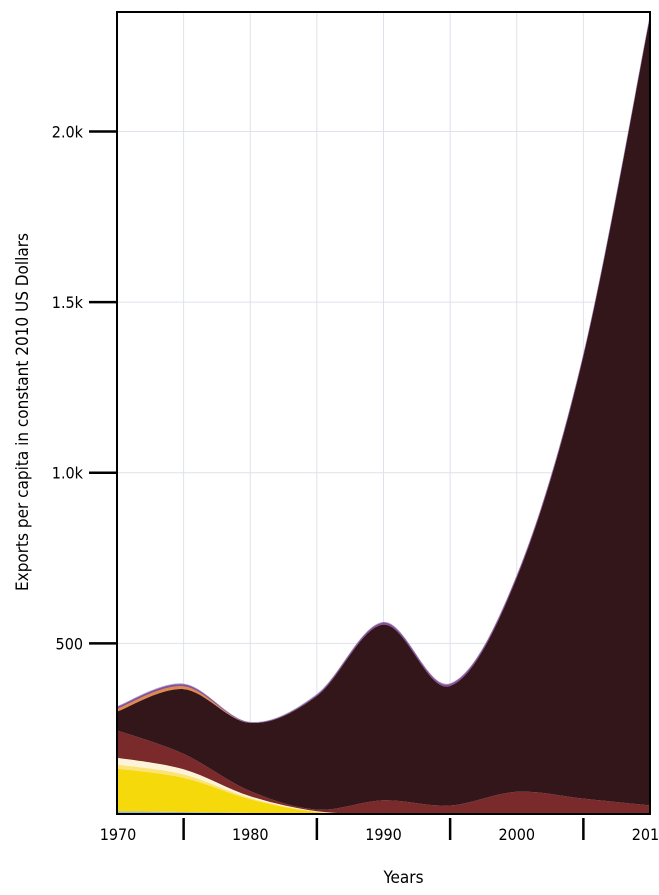 This screenshot has width=659, height=895. I want to click on x-tick-label: 1990, so click(383, 834).